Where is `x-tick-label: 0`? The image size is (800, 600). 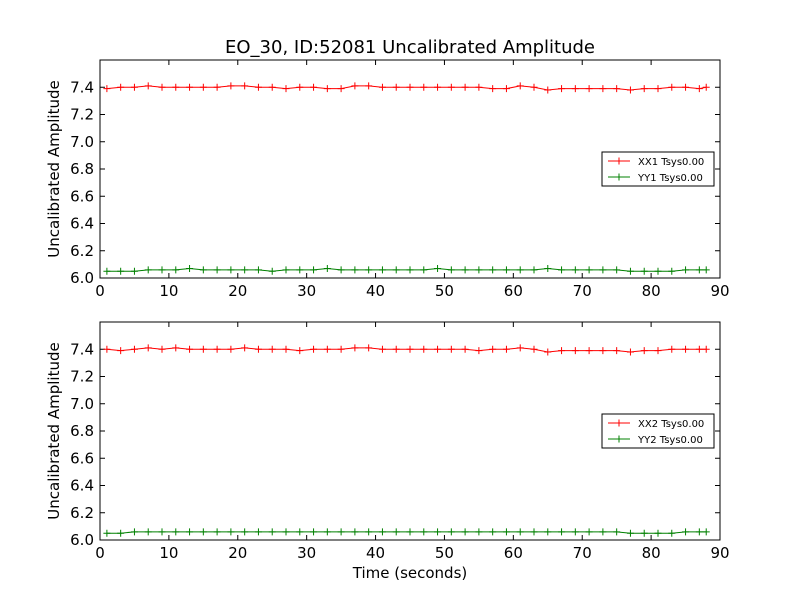
x-tick-label: 0 is located at coordinates (100, 291).